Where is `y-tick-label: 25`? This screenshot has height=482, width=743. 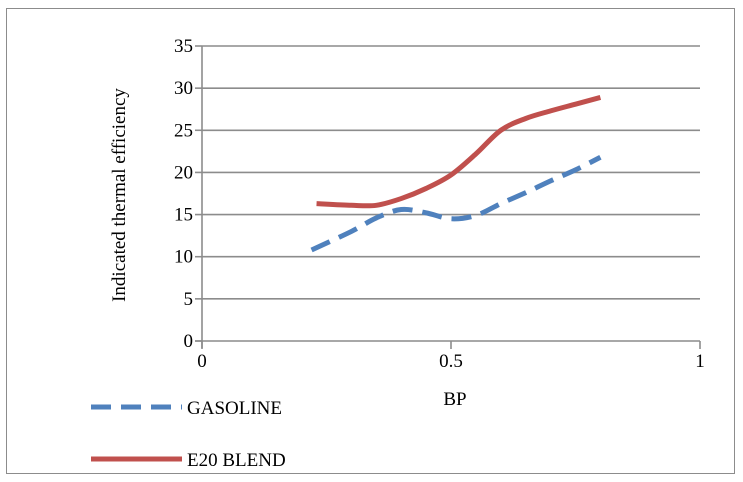
y-tick-label: 25 is located at coordinates (183, 130).